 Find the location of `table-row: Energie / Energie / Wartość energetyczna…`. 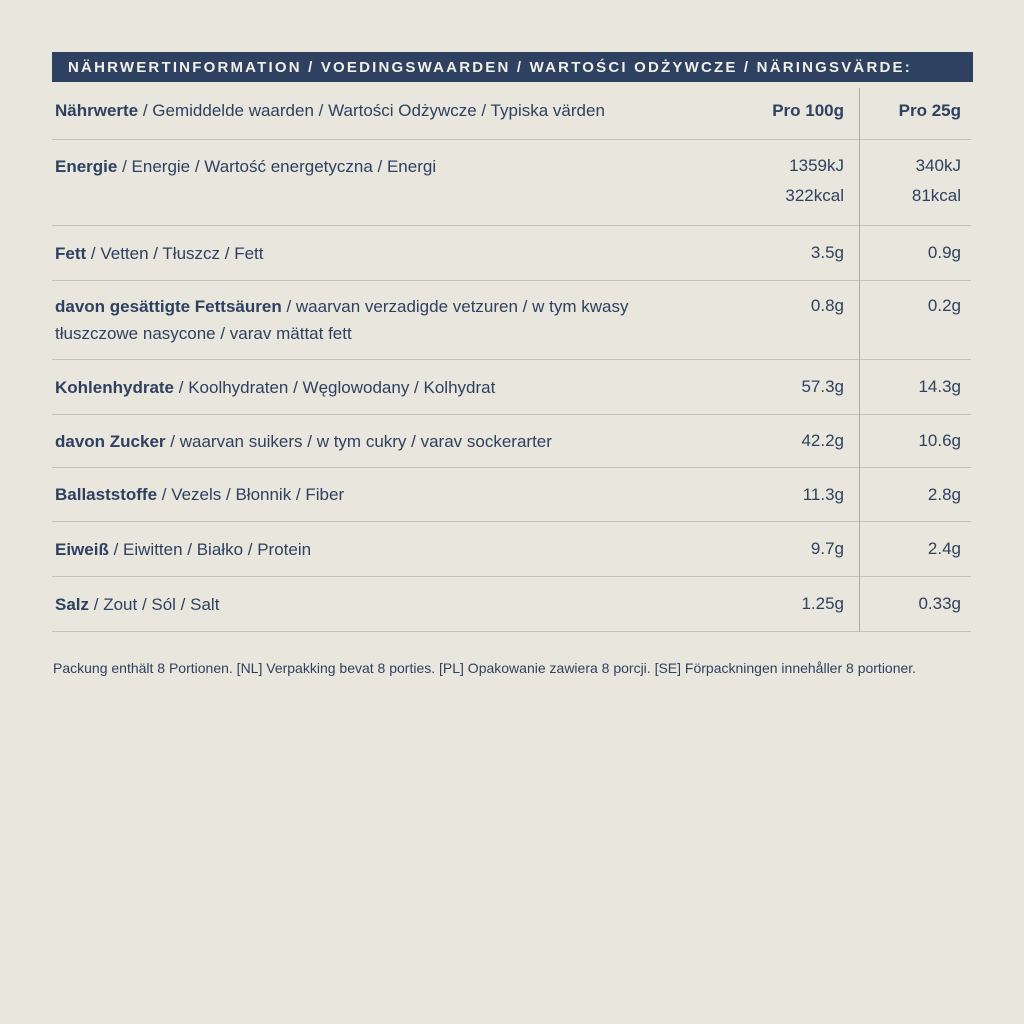

table-row: Energie / Energie / Wartość energetyczna… is located at coordinates (511, 183).